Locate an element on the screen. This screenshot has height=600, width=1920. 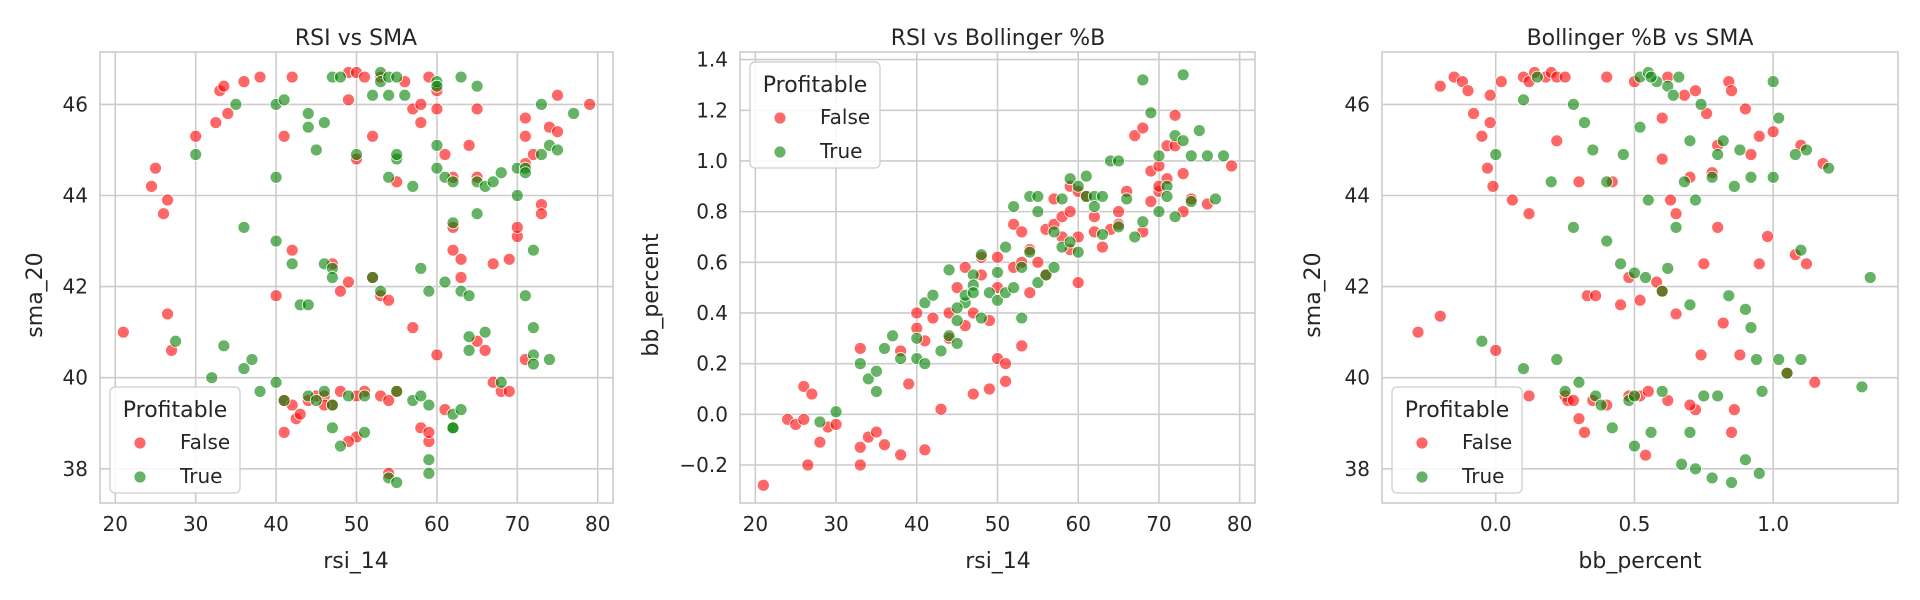
legend-box is located at coordinates (175, 440).